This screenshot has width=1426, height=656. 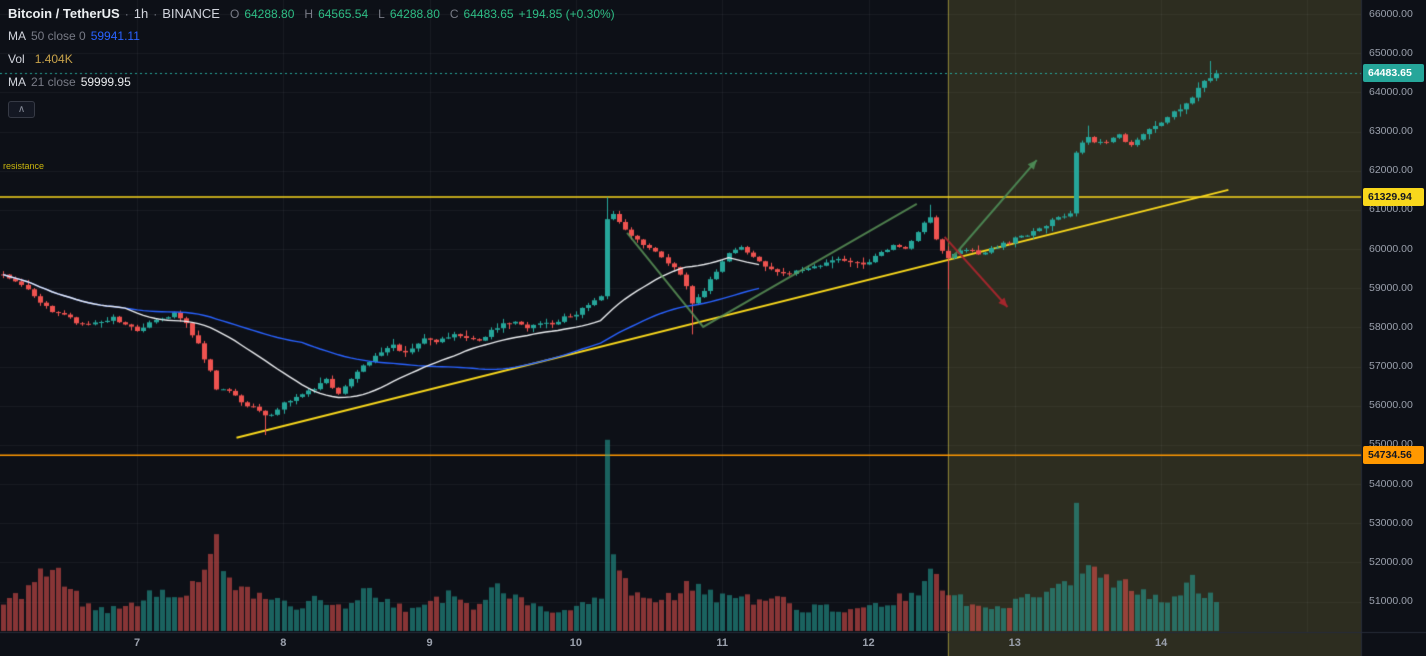 What do you see at coordinates (141, 13) in the screenshot?
I see `interval: 1h` at bounding box center [141, 13].